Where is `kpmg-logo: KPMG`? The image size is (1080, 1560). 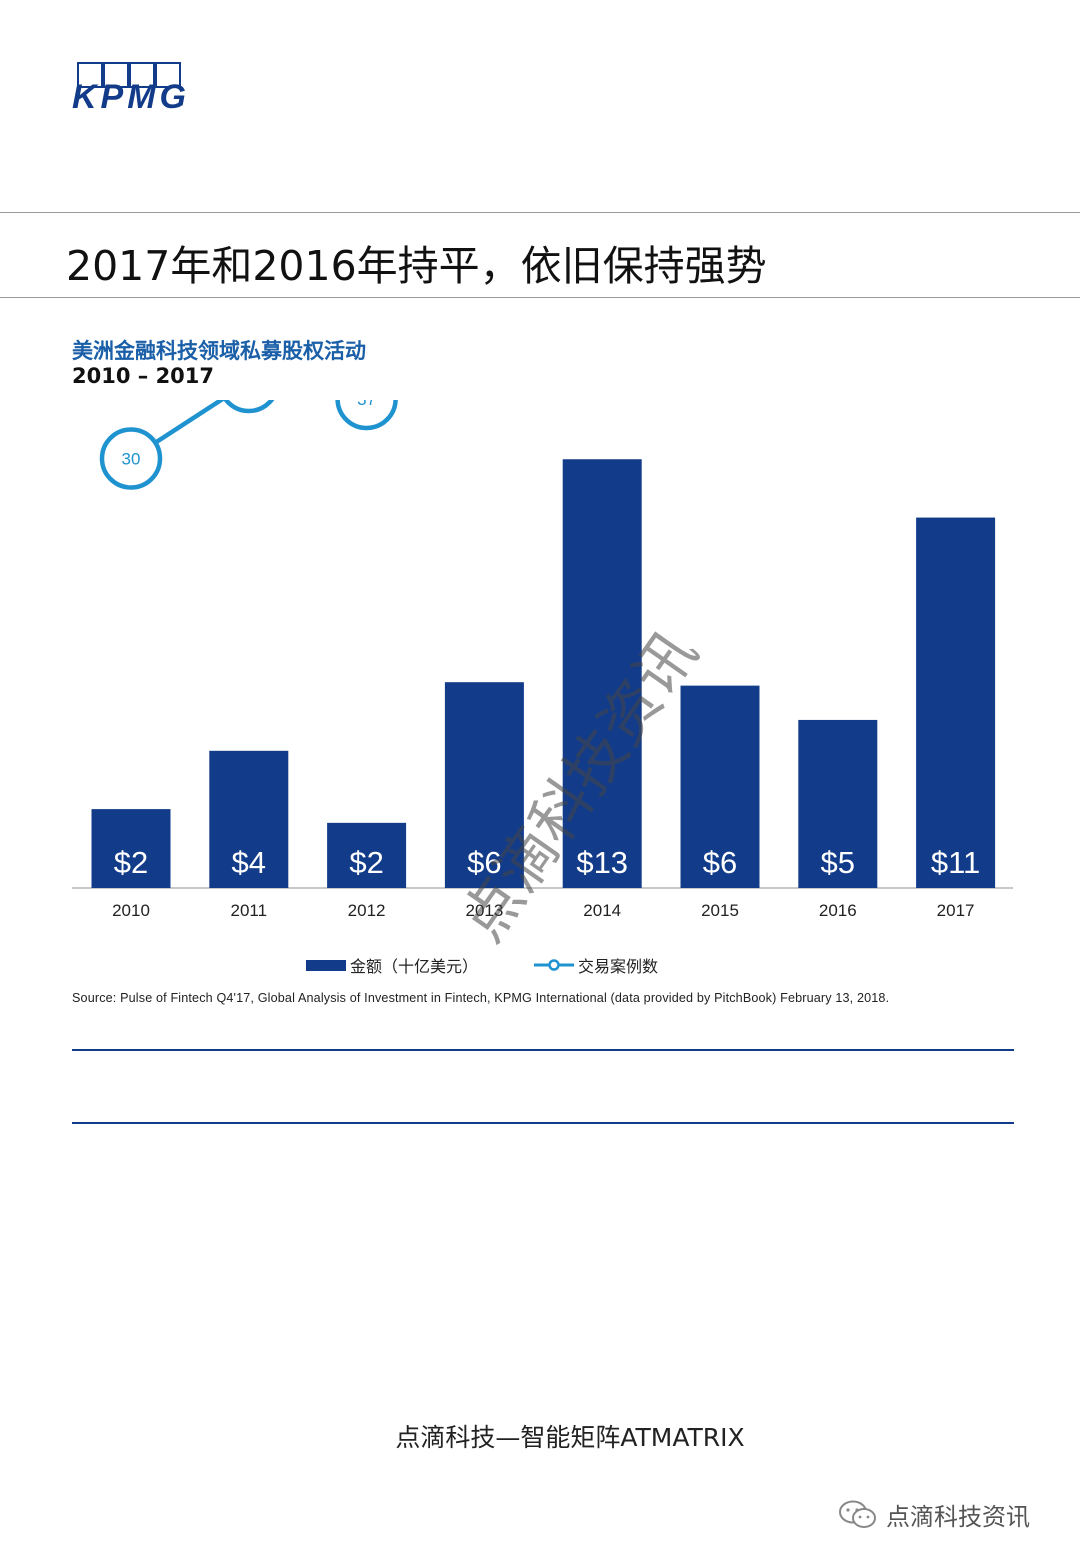 kpmg-logo: KPMG is located at coordinates (129, 86).